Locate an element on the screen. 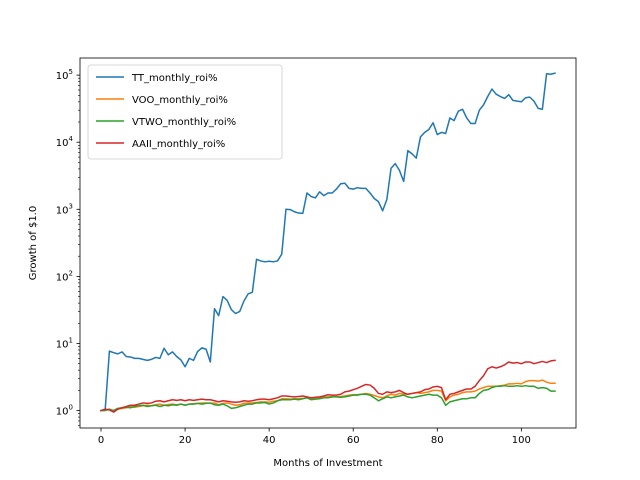 This screenshot has width=640, height=480. legend-box is located at coordinates (185, 112).